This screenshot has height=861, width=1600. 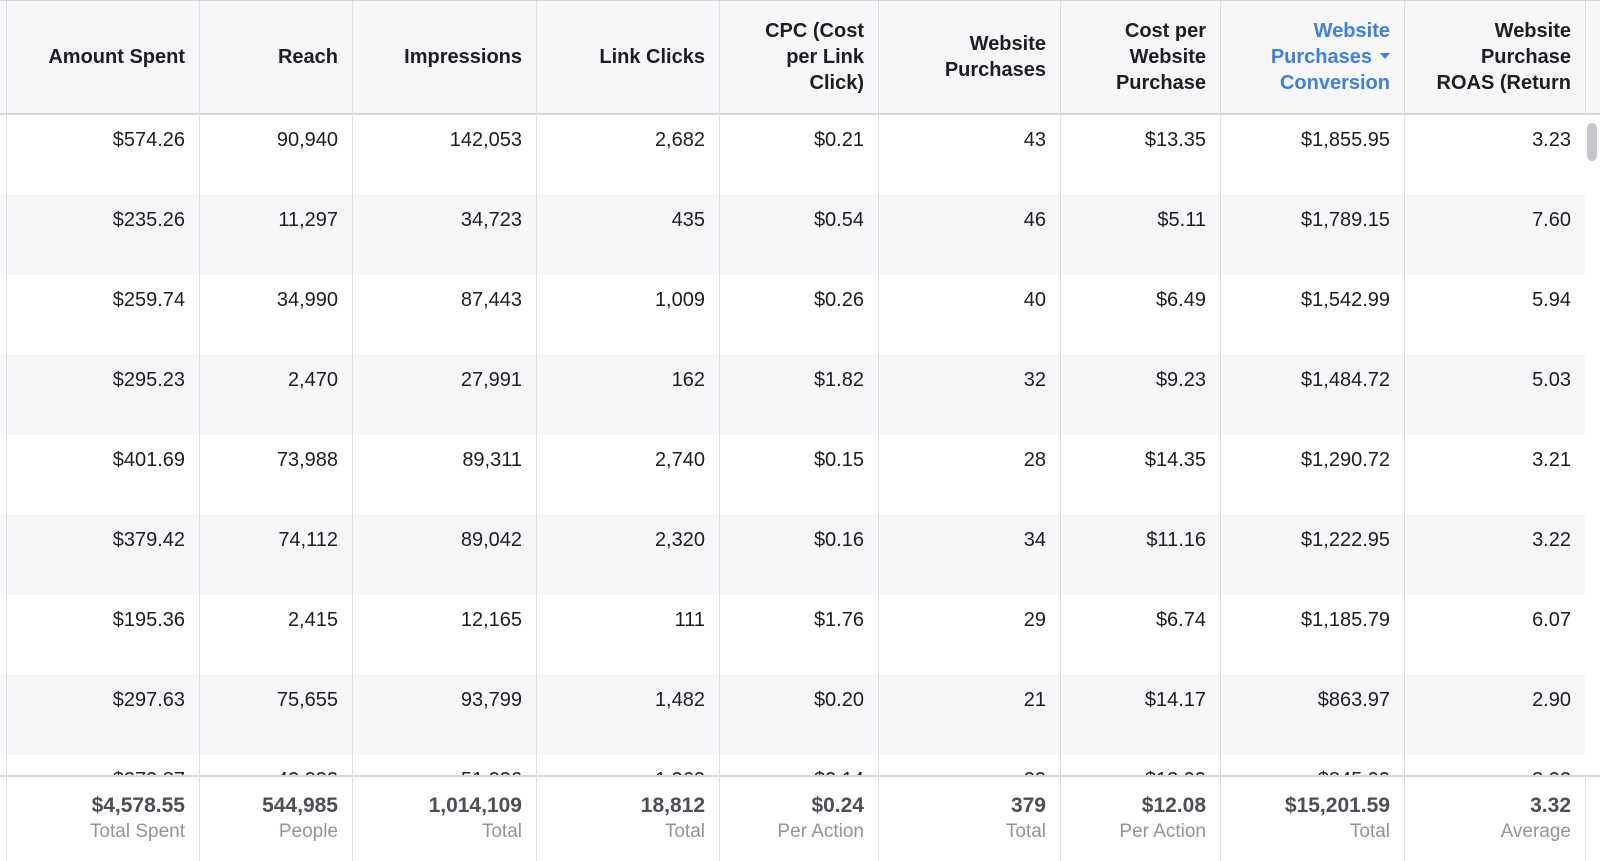 What do you see at coordinates (307, 460) in the screenshot?
I see `cell-reach: 73,988` at bounding box center [307, 460].